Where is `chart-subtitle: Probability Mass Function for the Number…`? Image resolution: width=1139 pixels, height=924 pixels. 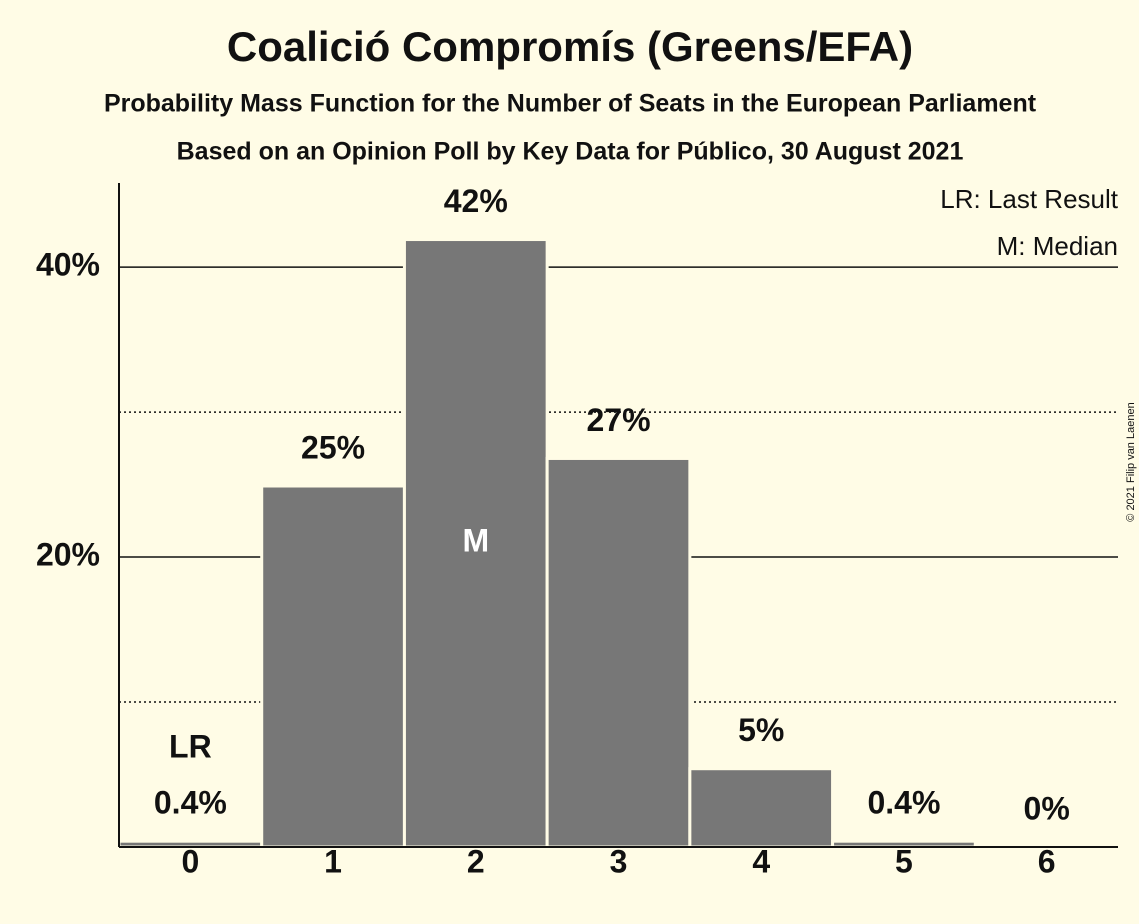 chart-subtitle: Probability Mass Function for the Number… is located at coordinates (570, 104).